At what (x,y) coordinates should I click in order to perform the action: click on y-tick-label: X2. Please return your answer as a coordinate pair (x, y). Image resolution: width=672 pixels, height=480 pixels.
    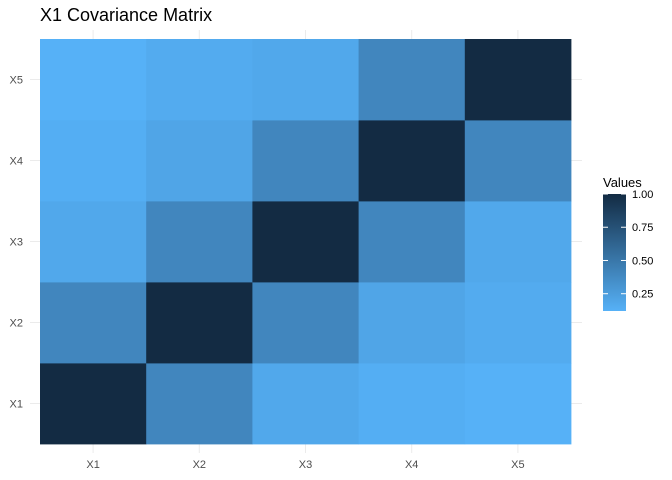
    Looking at the image, I should click on (16, 324).